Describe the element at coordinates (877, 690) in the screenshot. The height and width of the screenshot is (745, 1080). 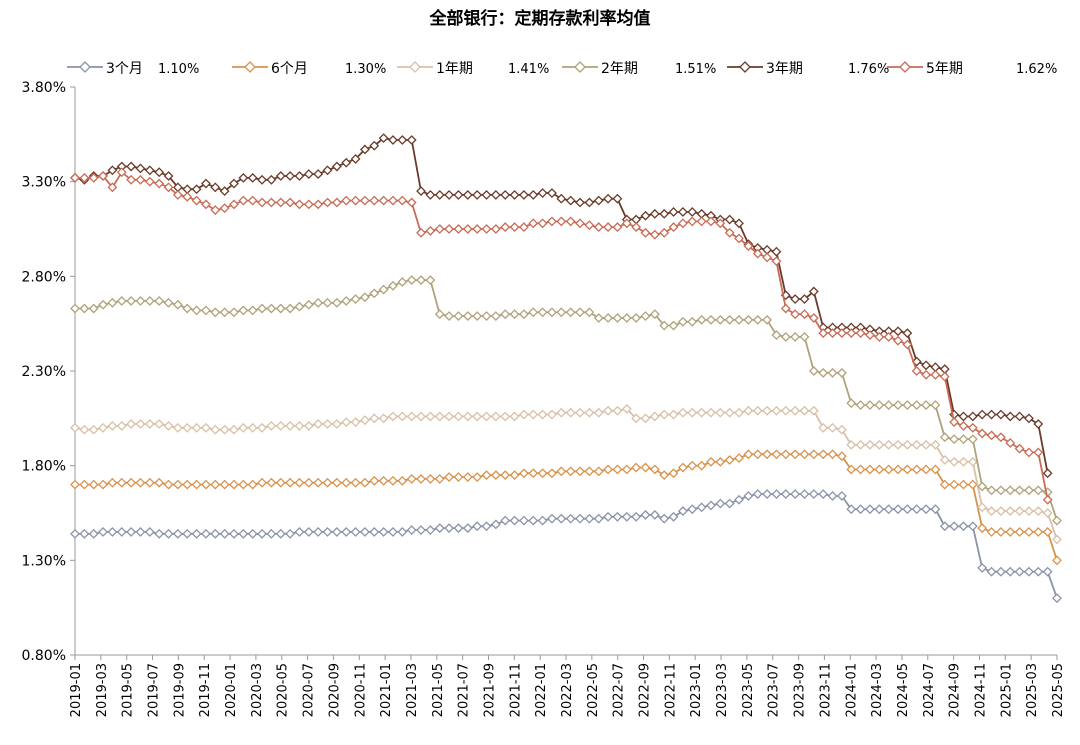
I see `x-tick-label: 2024-03` at that location.